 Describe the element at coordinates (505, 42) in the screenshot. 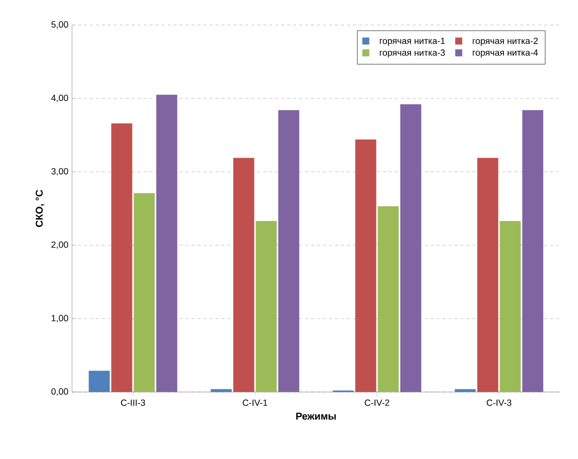

I see `legend-label: горячая нитка-2` at that location.